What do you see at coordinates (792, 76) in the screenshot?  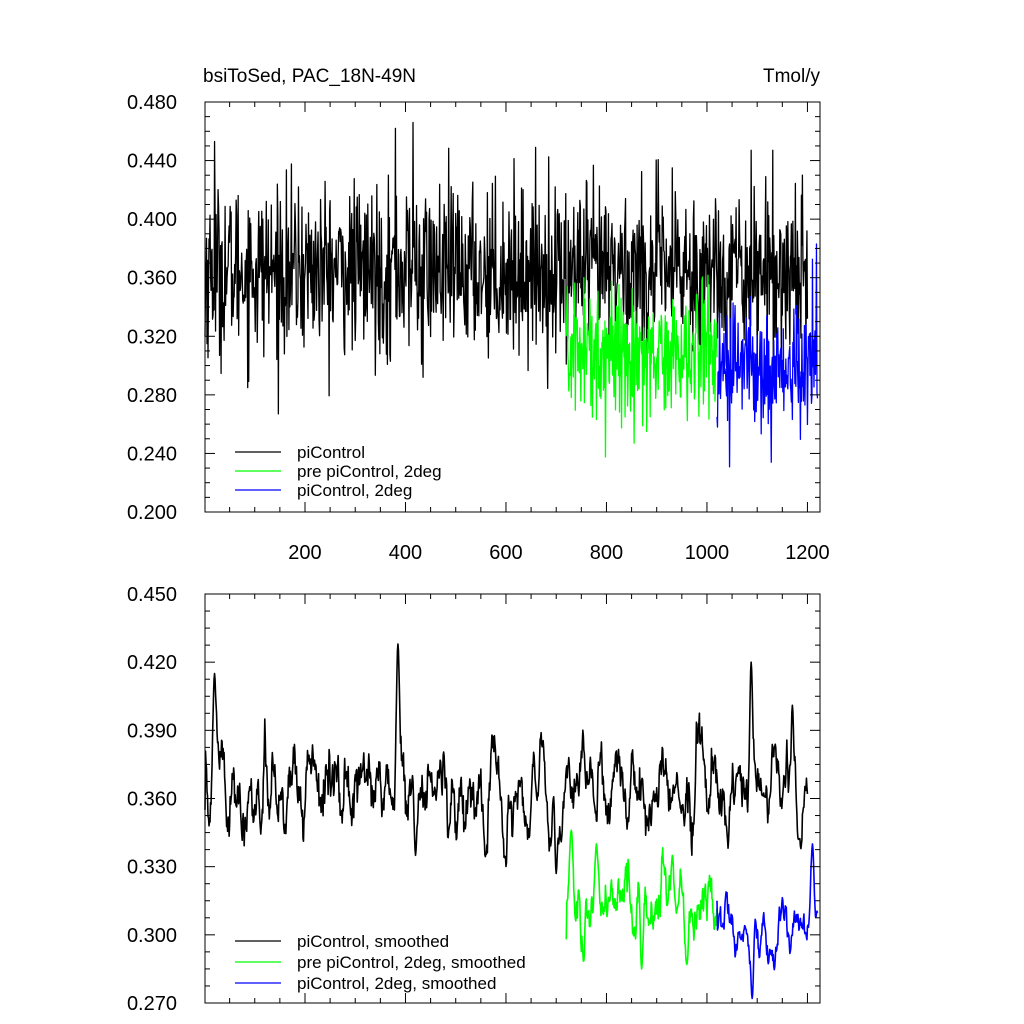 I see `top-panel-units: Tmol/y` at bounding box center [792, 76].